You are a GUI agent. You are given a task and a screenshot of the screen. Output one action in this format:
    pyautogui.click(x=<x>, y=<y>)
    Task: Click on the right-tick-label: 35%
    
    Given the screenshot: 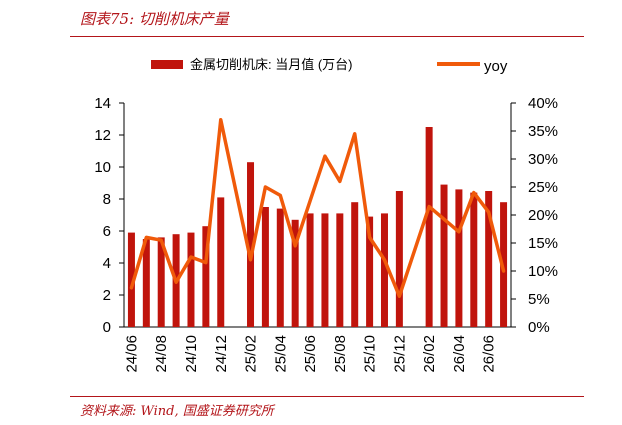 What is the action you would take?
    pyautogui.click(x=543, y=131)
    